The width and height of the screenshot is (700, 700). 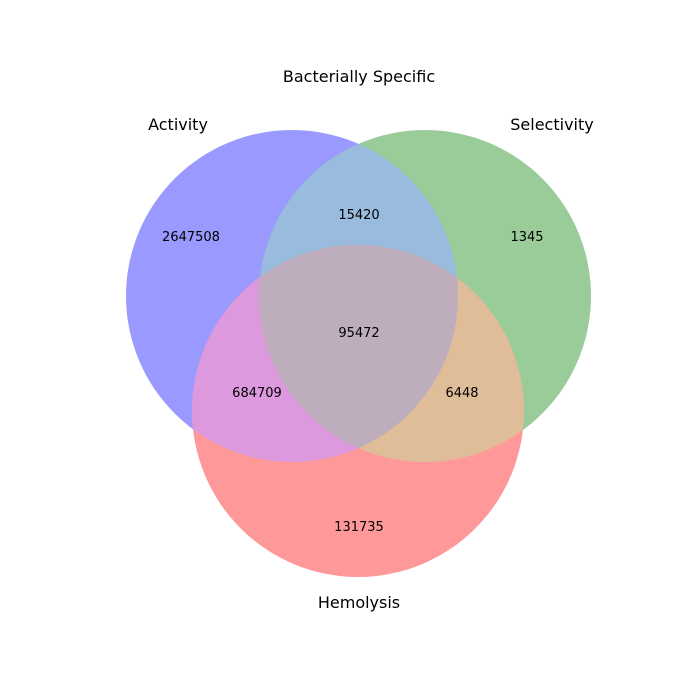 What do you see at coordinates (359, 76) in the screenshot?
I see `diagram-title: Bacterially Specific` at bounding box center [359, 76].